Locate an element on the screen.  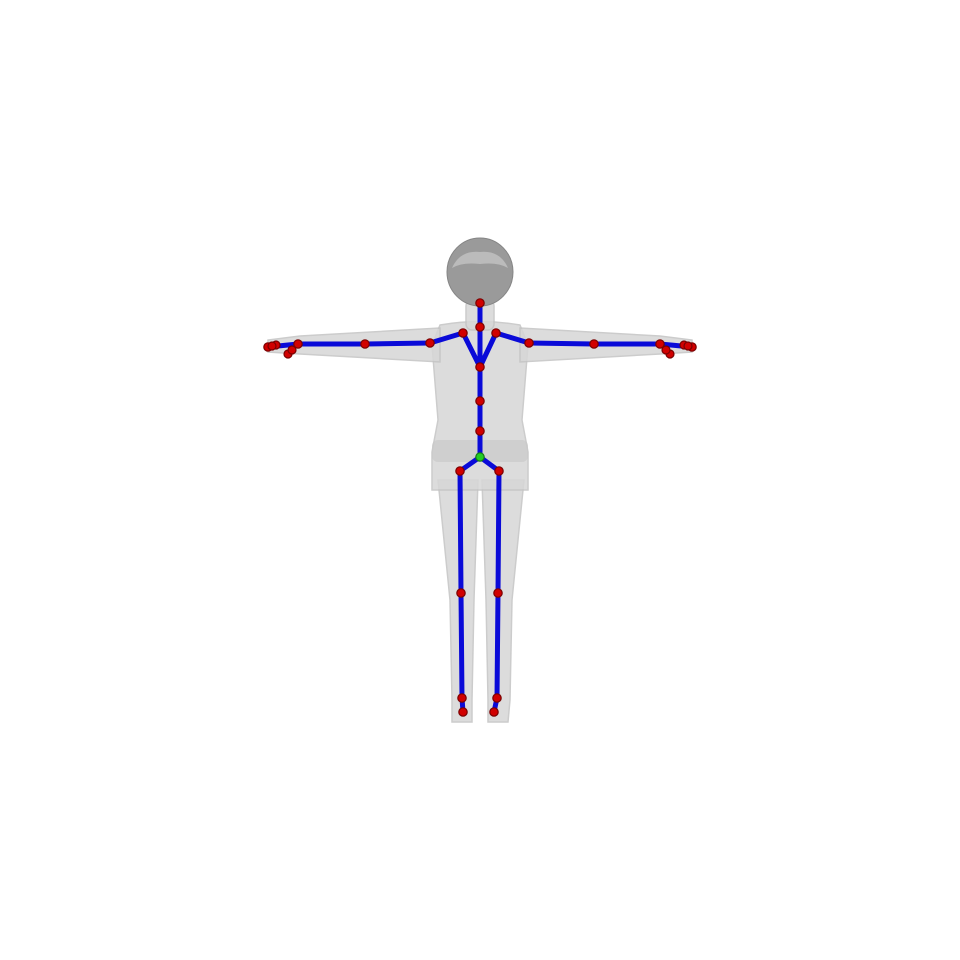
bone-left_shoulder-left_arm is located at coordinates (446, 338).